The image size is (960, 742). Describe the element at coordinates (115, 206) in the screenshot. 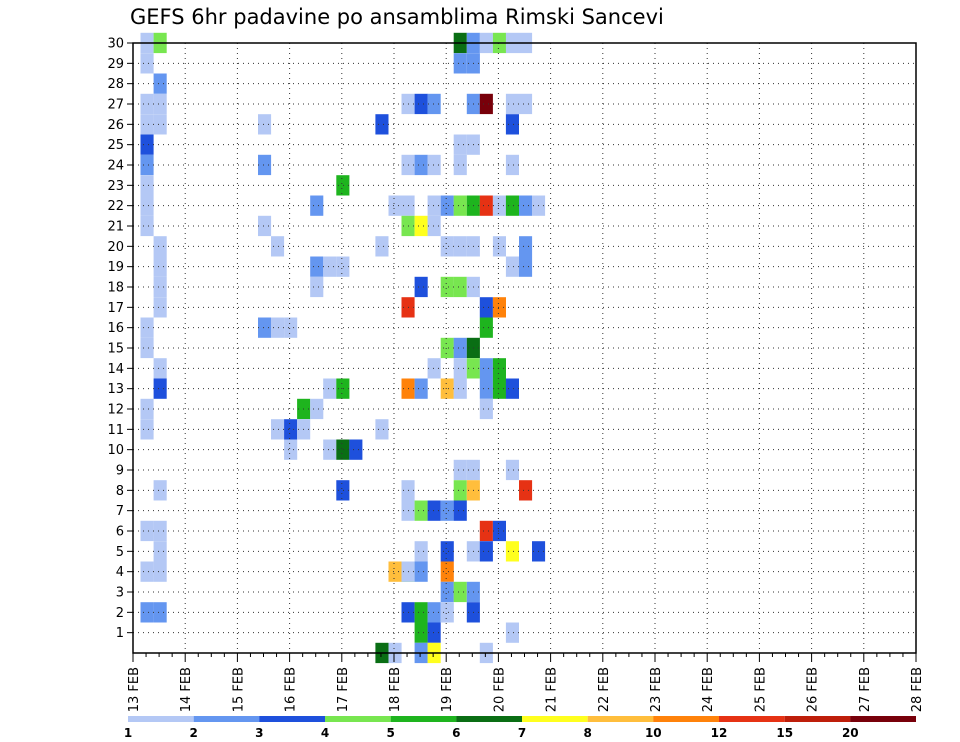

I see `y-tick-label: 22` at that location.